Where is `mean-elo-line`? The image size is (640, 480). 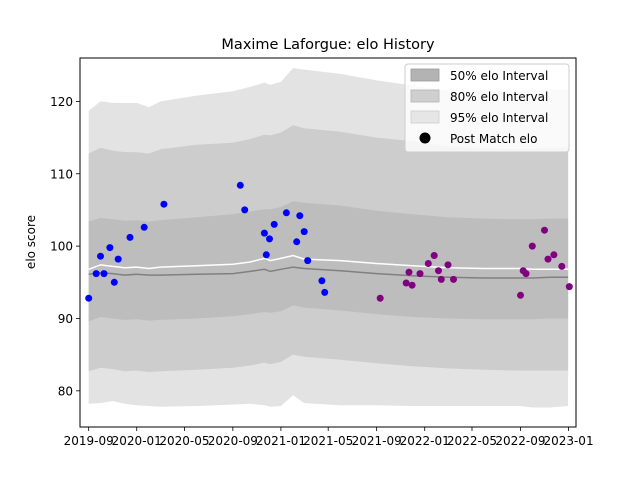 mean-elo-line is located at coordinates (328, 272).